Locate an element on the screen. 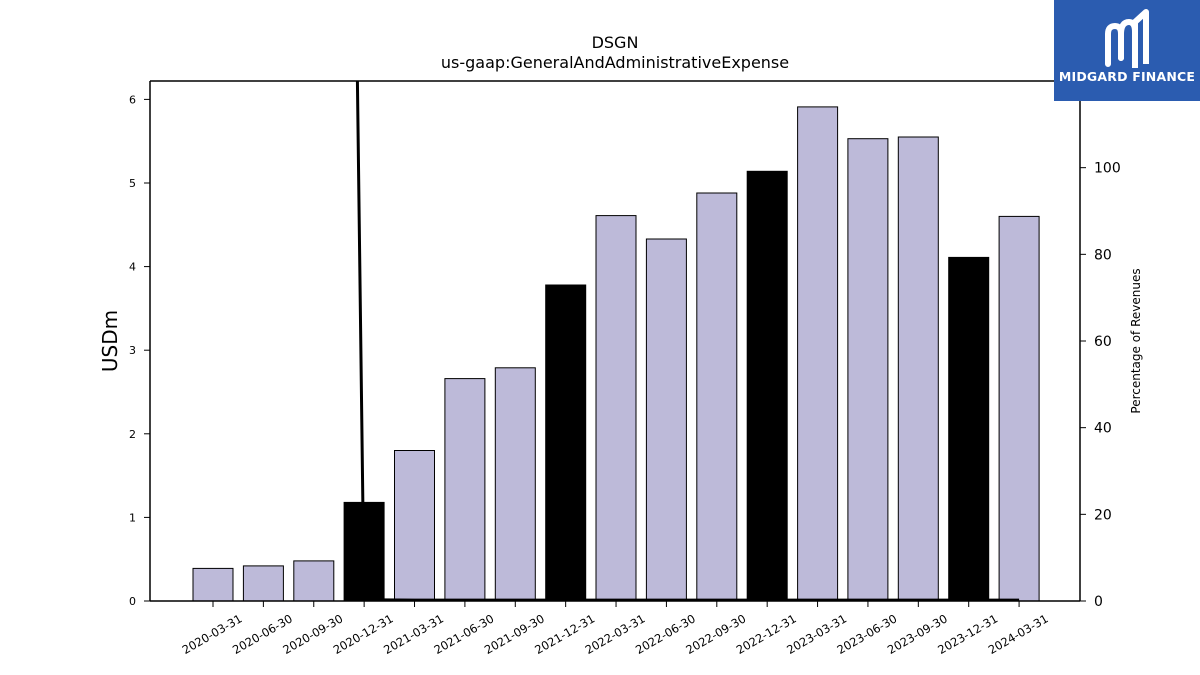 The width and height of the screenshot is (1200, 675). y2-tick-label: 100 is located at coordinates (1107, 169).